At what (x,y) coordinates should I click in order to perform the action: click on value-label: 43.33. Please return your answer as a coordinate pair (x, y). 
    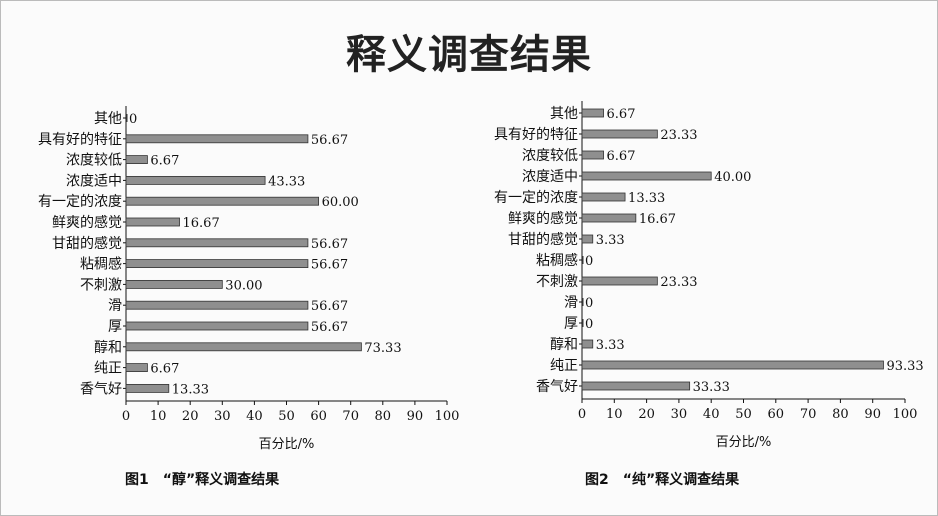
    Looking at the image, I should click on (286, 181).